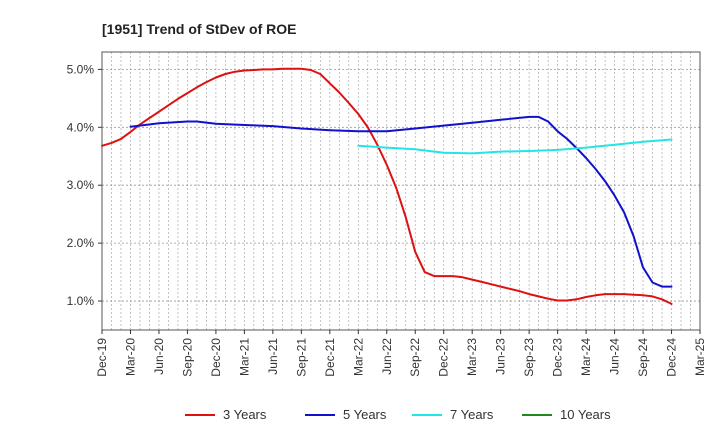  What do you see at coordinates (615, 356) in the screenshot?
I see `x-tick-label: Jun-24` at bounding box center [615, 356].